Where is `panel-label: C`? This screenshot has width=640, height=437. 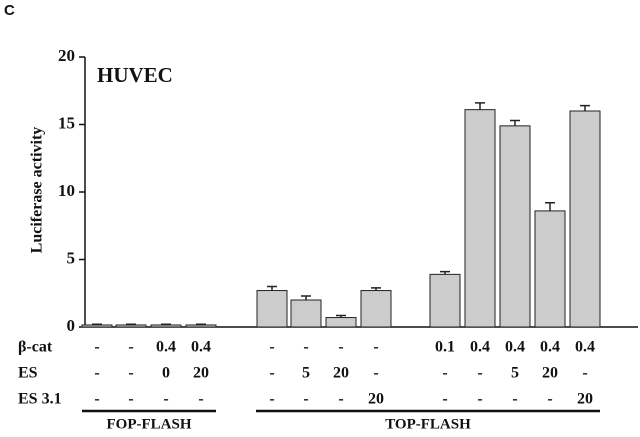 panel-label: C is located at coordinates (9, 10).